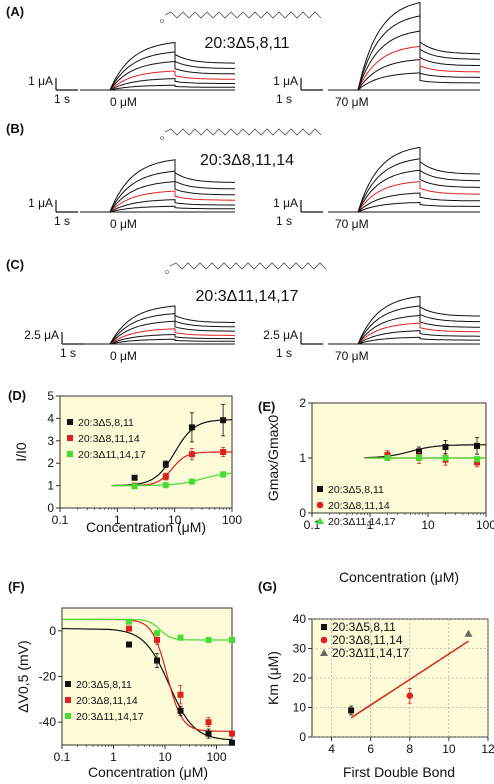 Image resolution: width=494 pixels, height=784 pixels. Describe the element at coordinates (370, 749) in the screenshot. I see `x-tick-label: 6` at that location.